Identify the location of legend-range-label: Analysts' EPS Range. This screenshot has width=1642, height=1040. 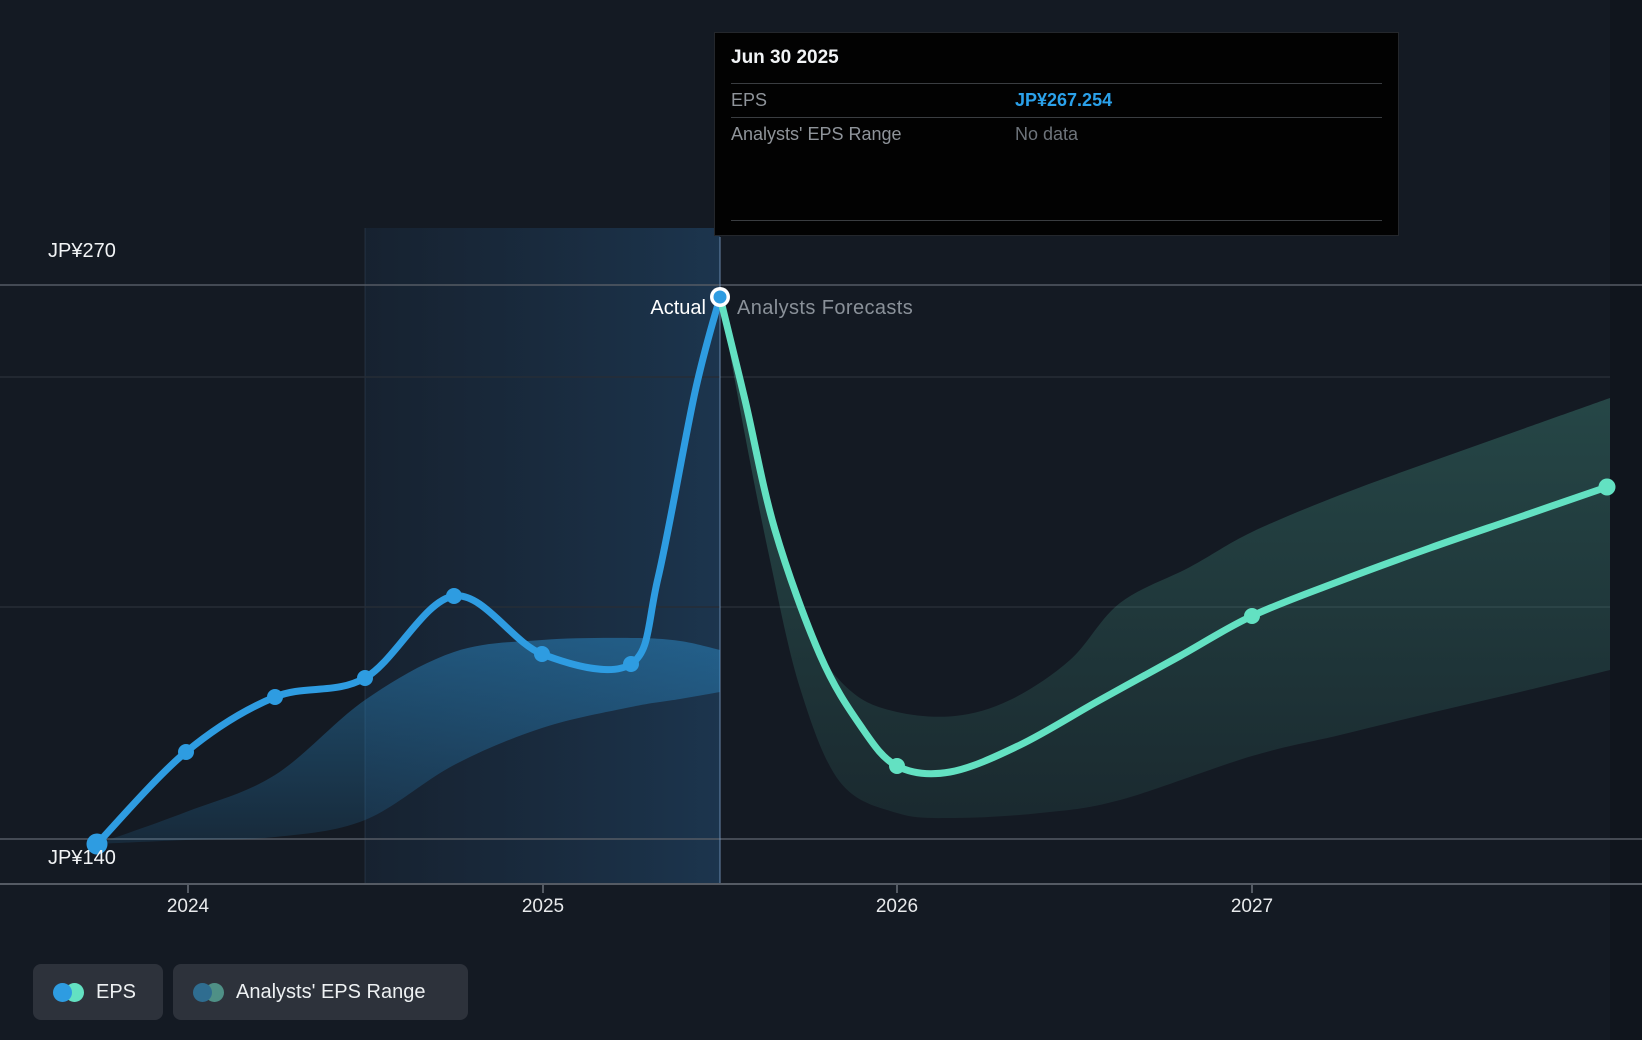
(331, 991).